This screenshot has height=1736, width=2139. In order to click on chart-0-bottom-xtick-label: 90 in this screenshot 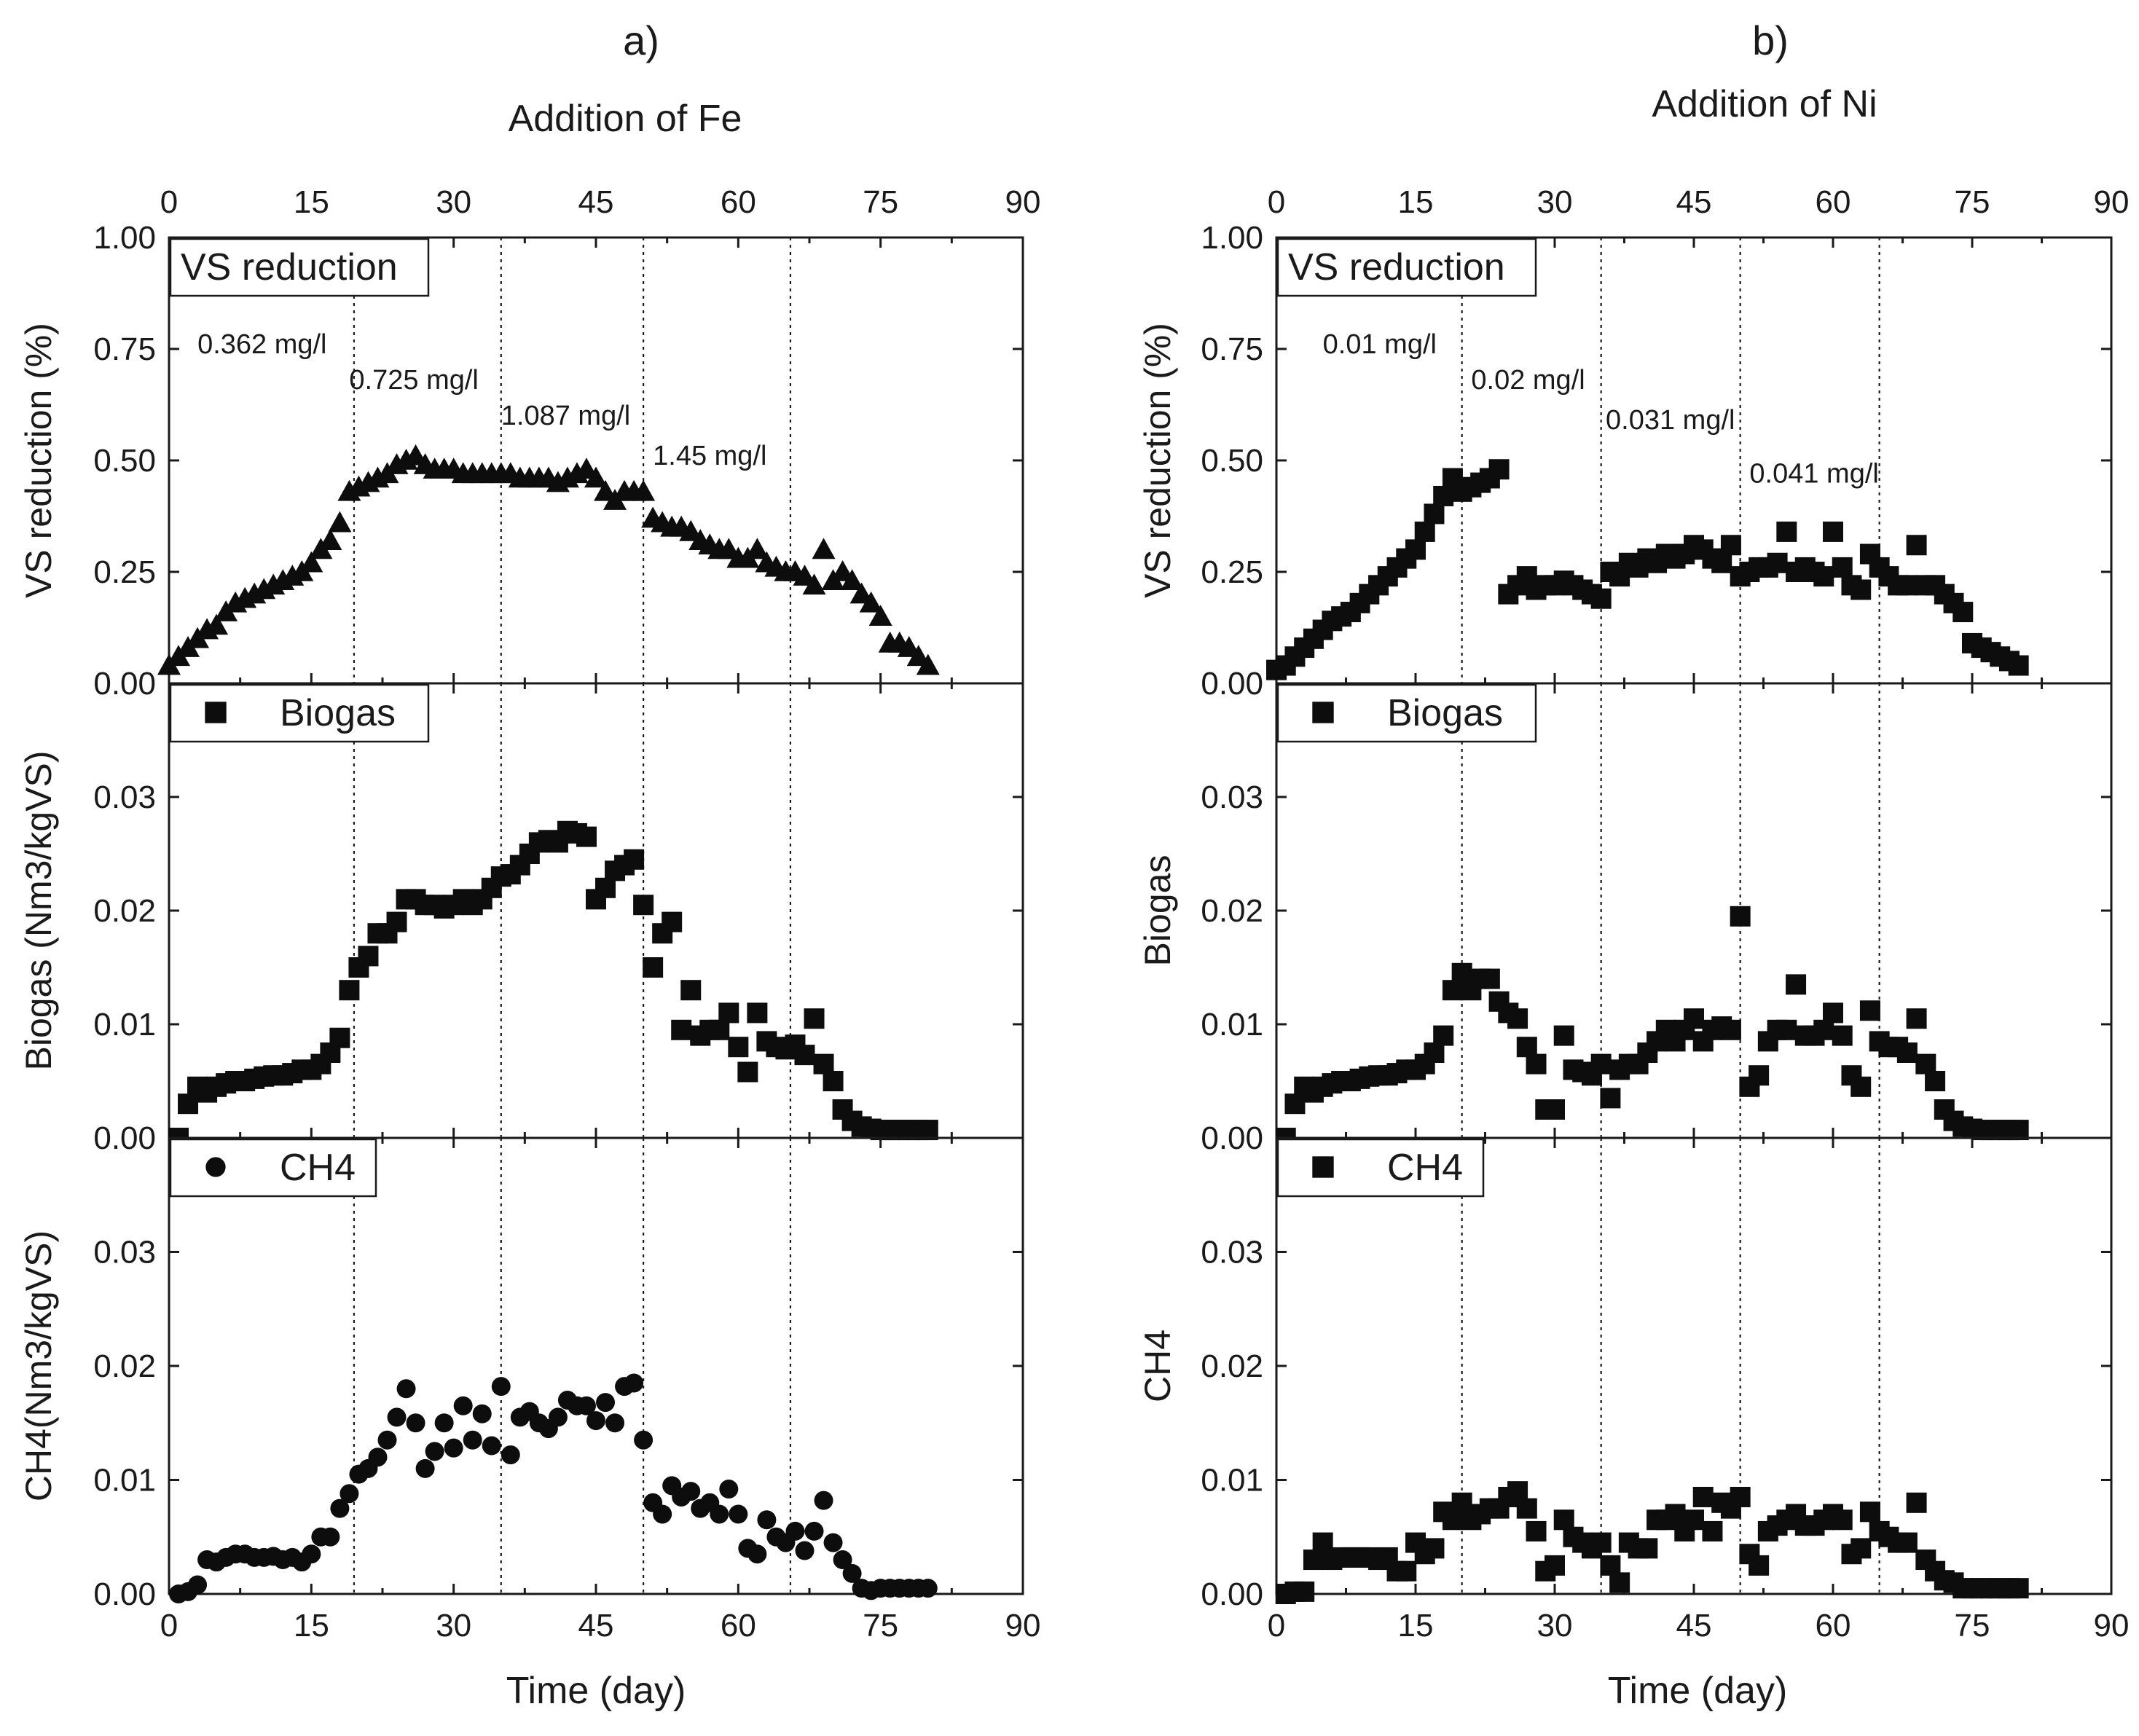, I will do `click(1023, 1625)`.